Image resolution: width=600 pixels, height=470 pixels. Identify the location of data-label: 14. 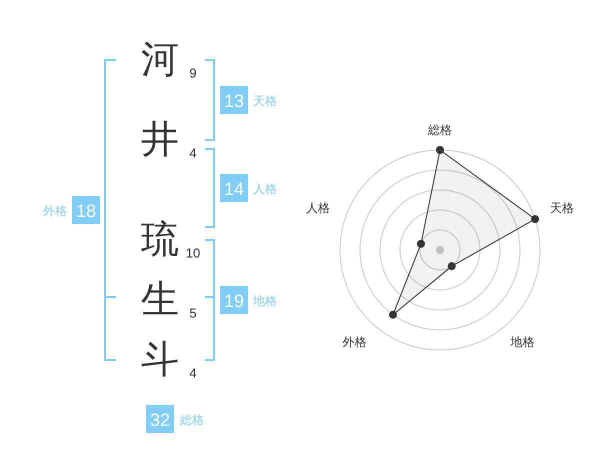
(234, 189).